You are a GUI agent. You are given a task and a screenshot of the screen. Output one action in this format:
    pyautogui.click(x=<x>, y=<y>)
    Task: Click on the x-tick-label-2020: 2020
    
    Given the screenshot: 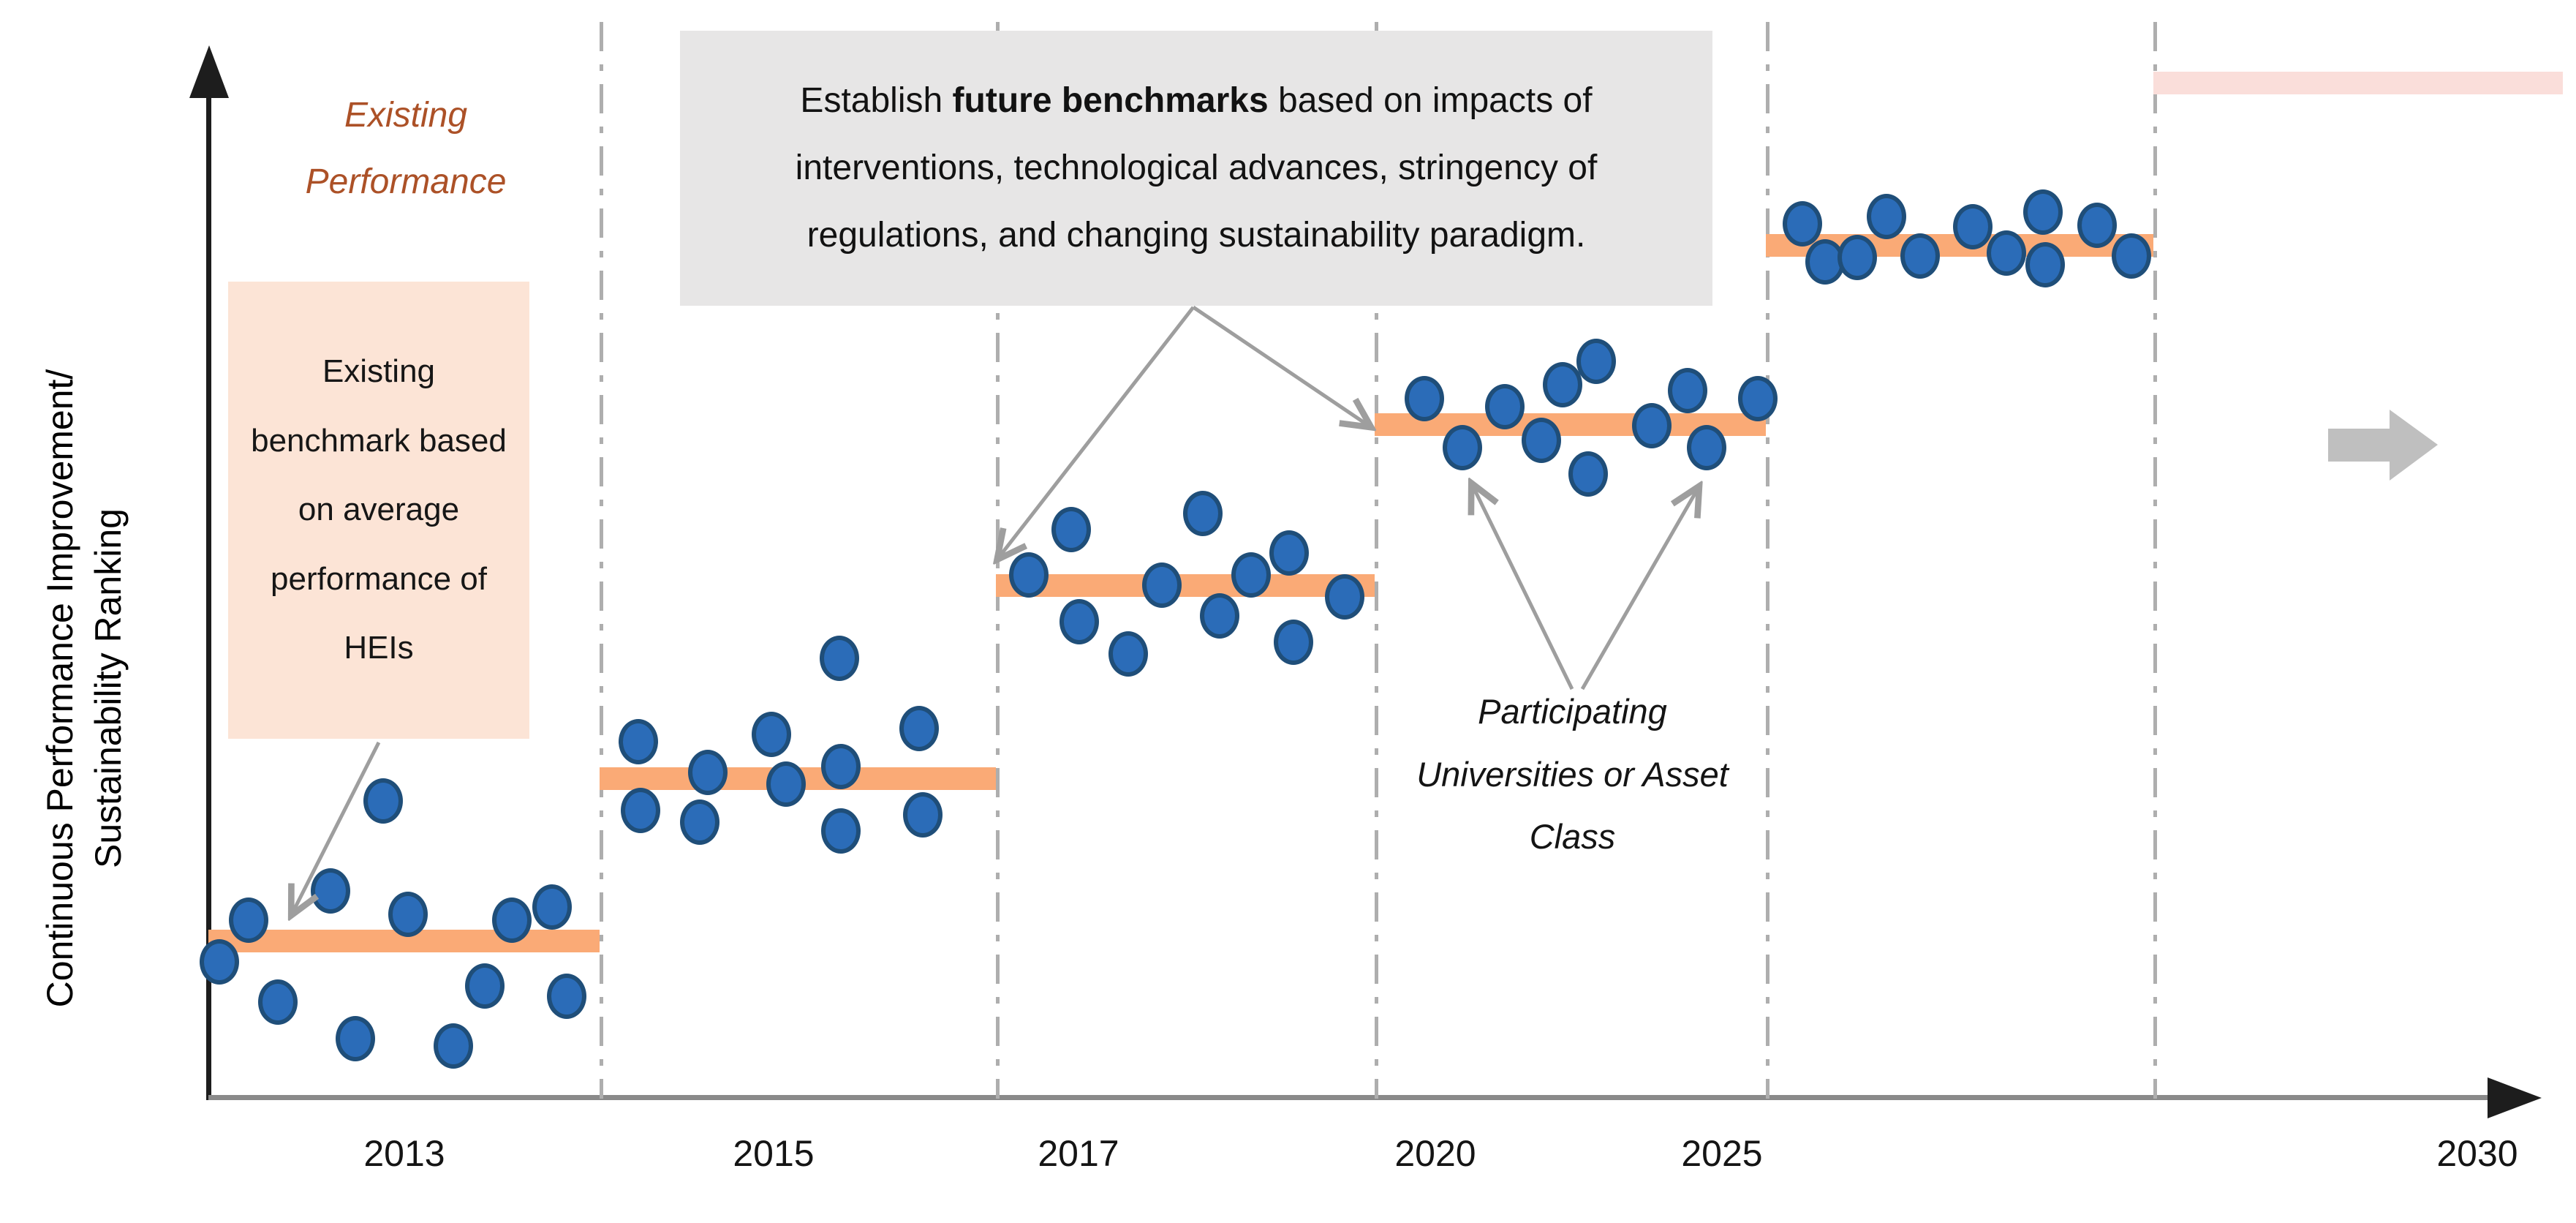 What is the action you would take?
    pyautogui.click(x=1435, y=1153)
    